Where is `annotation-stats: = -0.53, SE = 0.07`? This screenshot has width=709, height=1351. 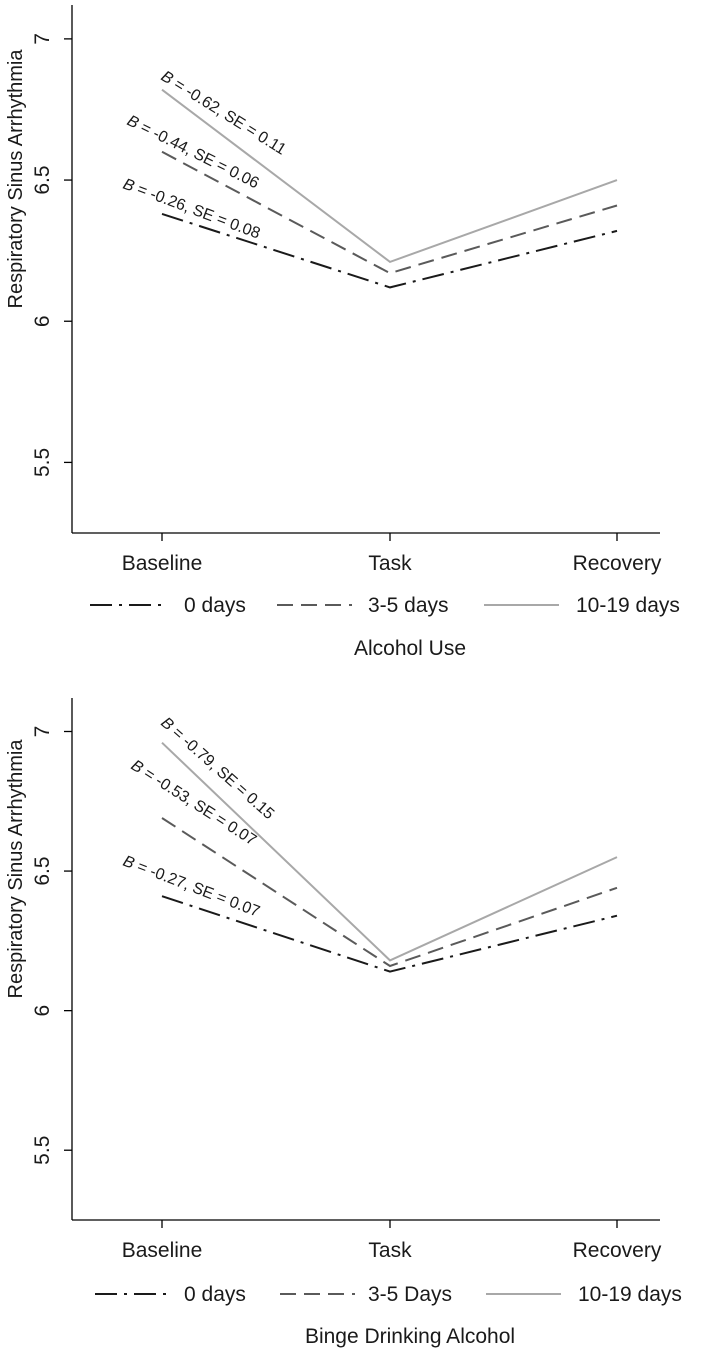 annotation-stats: = -0.53, SE = 0.07 is located at coordinates (198, 806).